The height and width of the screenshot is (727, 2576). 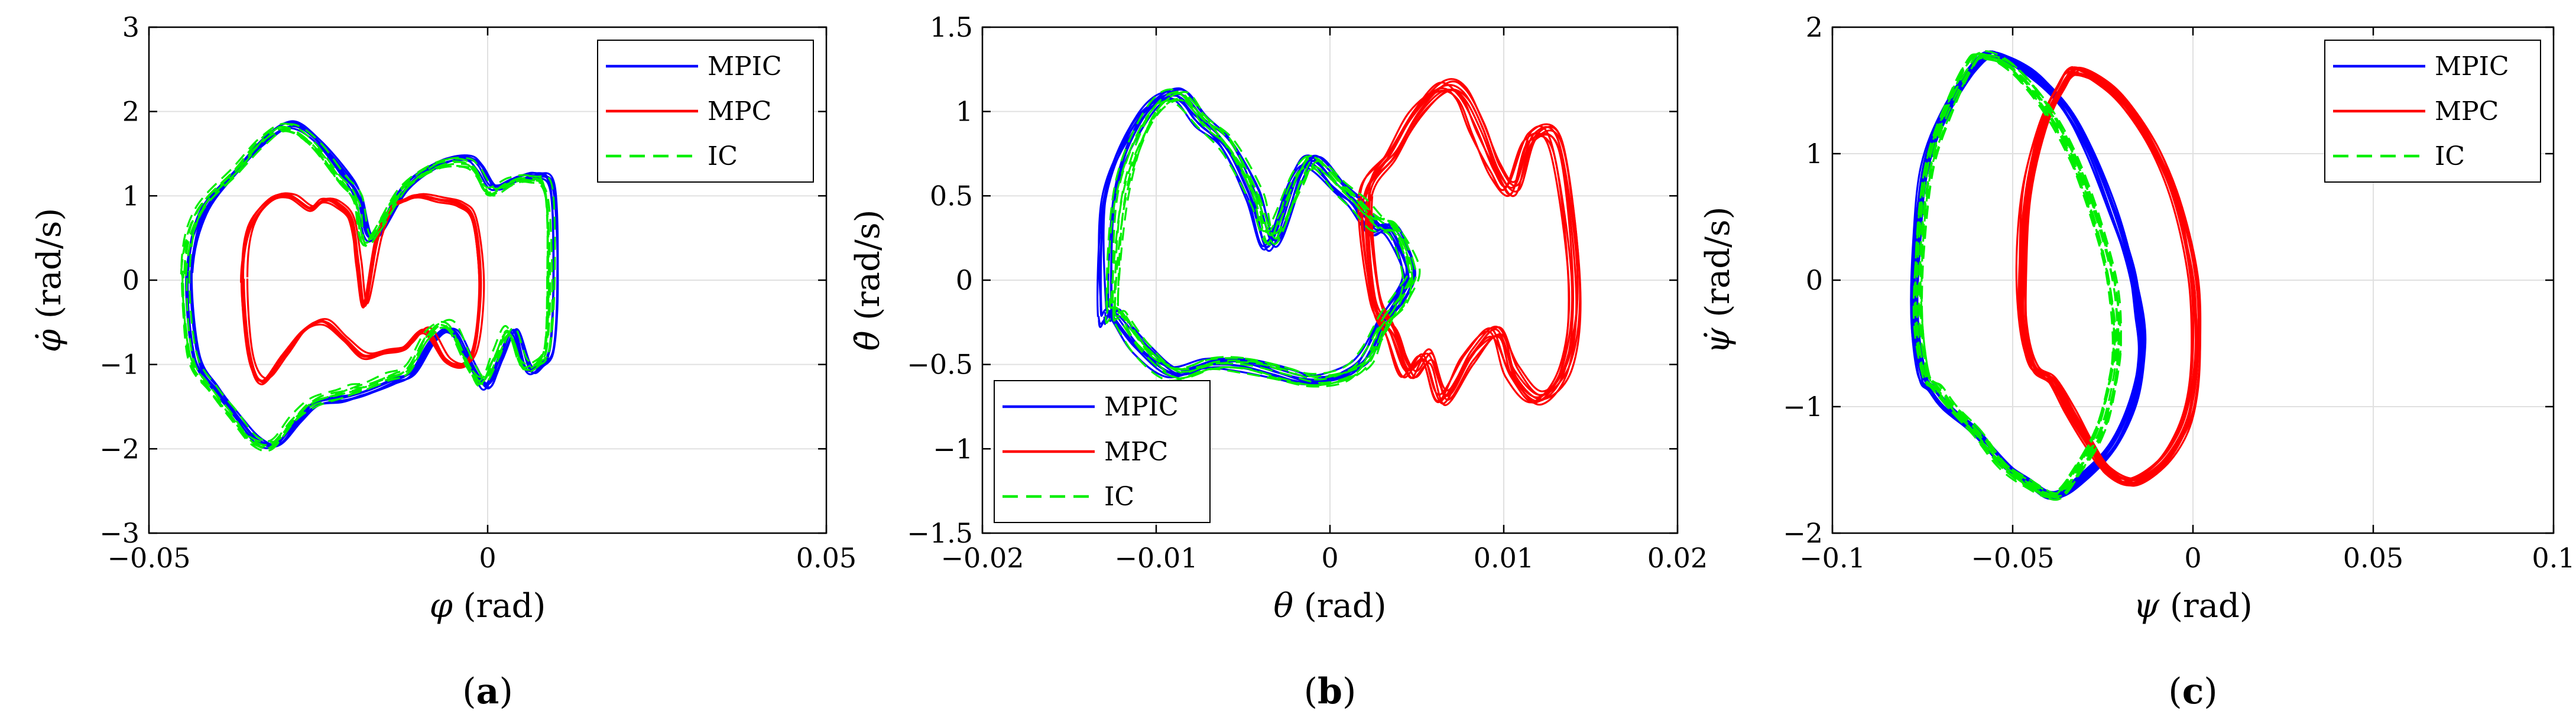 I want to click on x-axis-symbol: φ, so click(x=441, y=606).